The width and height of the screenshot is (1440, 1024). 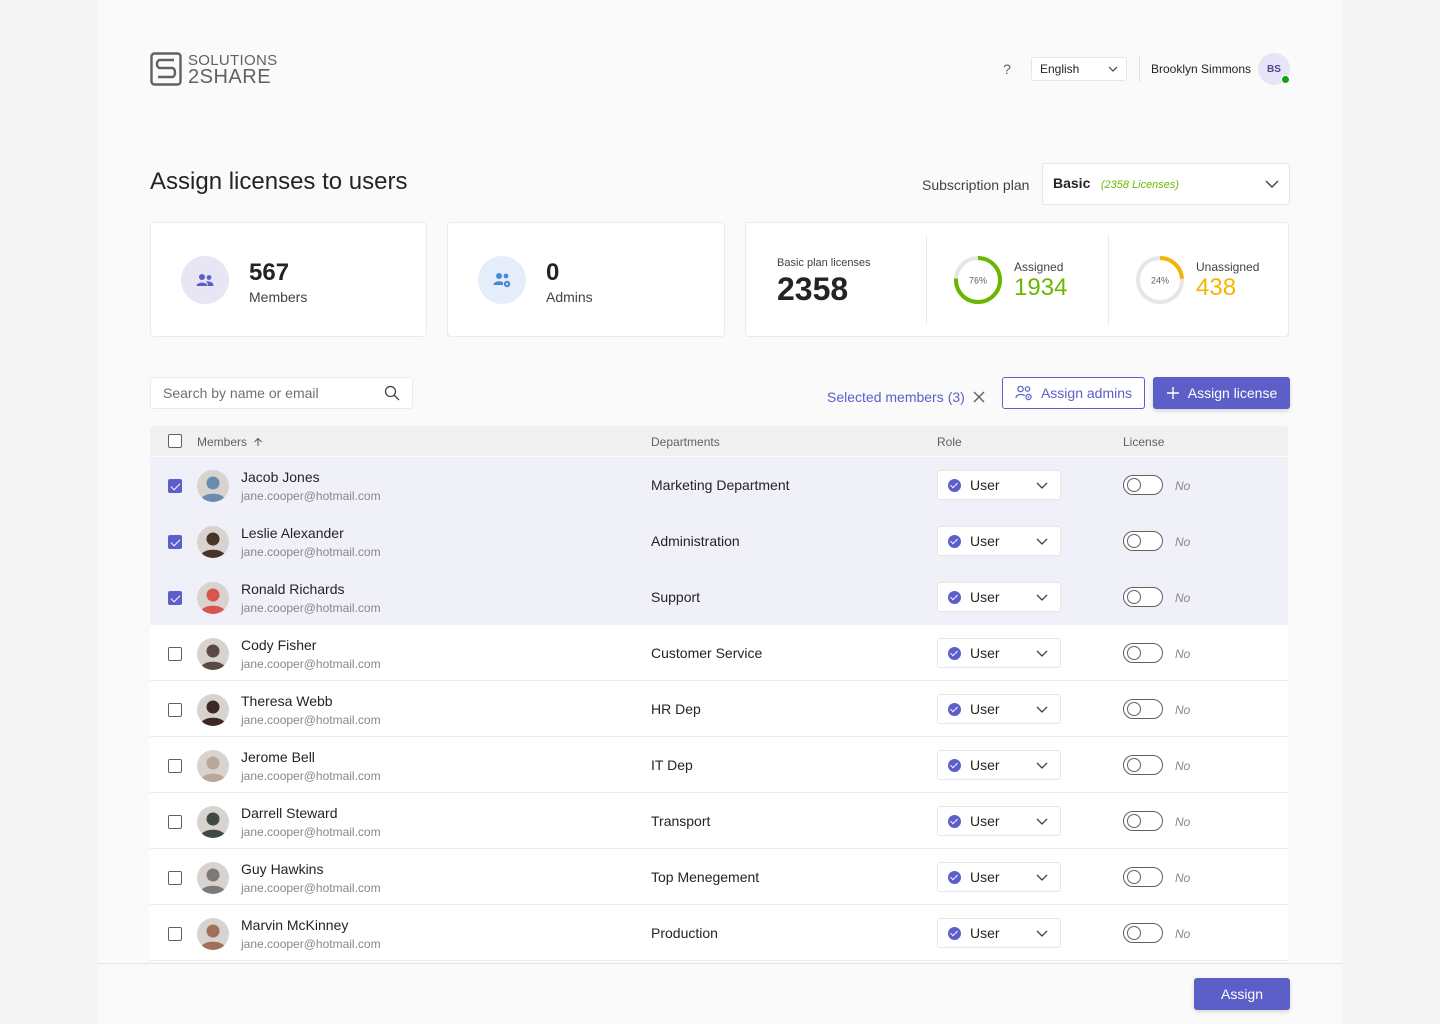 What do you see at coordinates (1201, 69) in the screenshot?
I see `user-name: Brooklyn Simmons` at bounding box center [1201, 69].